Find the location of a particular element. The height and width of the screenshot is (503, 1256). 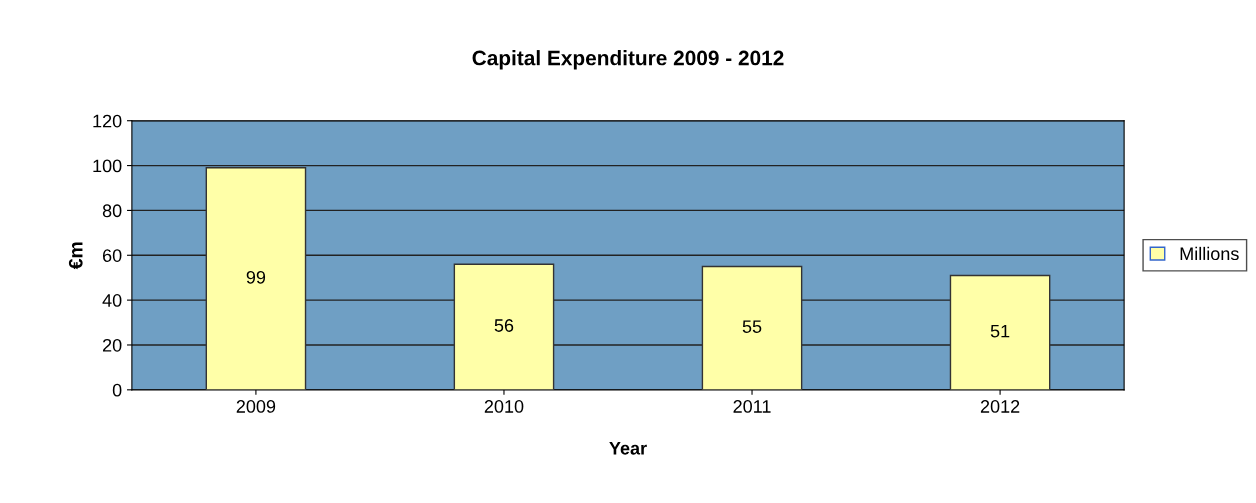

x-tick-label: 2009 is located at coordinates (256, 406).